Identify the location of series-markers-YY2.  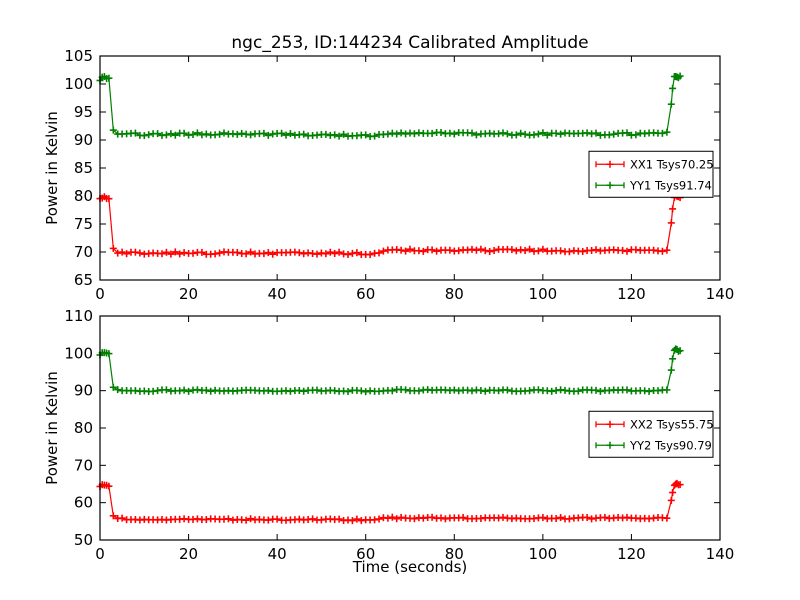
(390, 370).